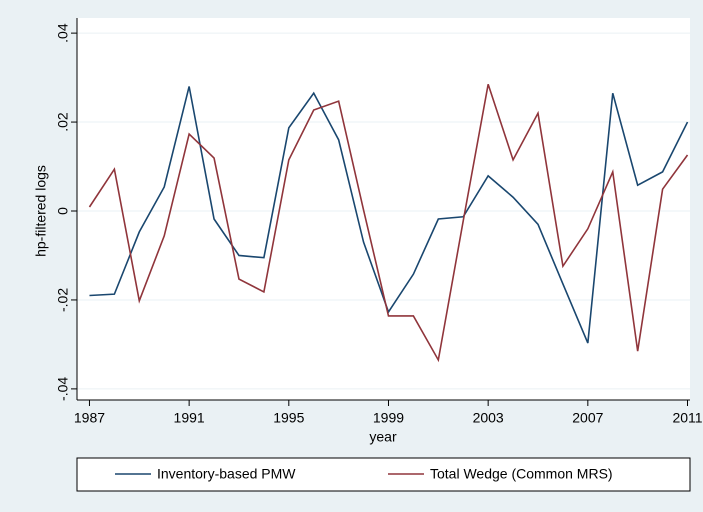 Image resolution: width=703 pixels, height=512 pixels. I want to click on y-tick-label: .02, so click(63, 122).